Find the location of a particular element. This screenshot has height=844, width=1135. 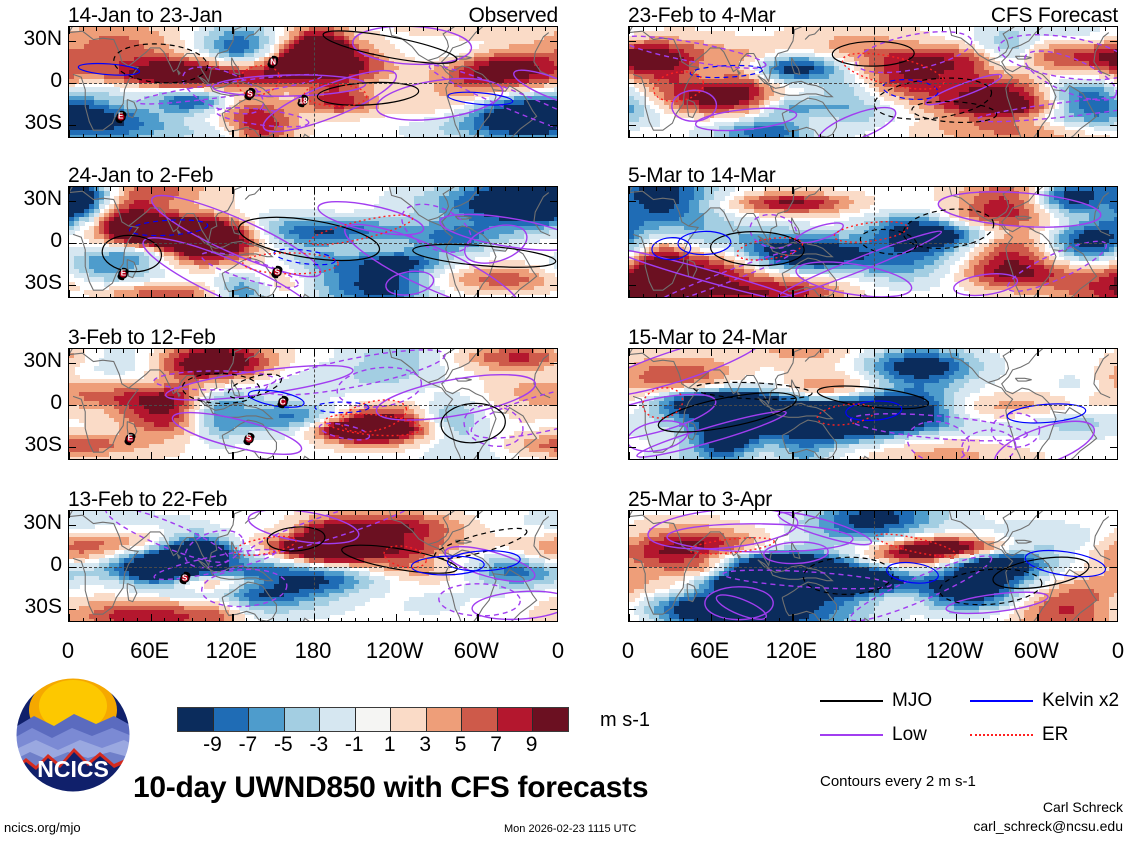

y-tick-label: 0 is located at coordinates (32, 403).